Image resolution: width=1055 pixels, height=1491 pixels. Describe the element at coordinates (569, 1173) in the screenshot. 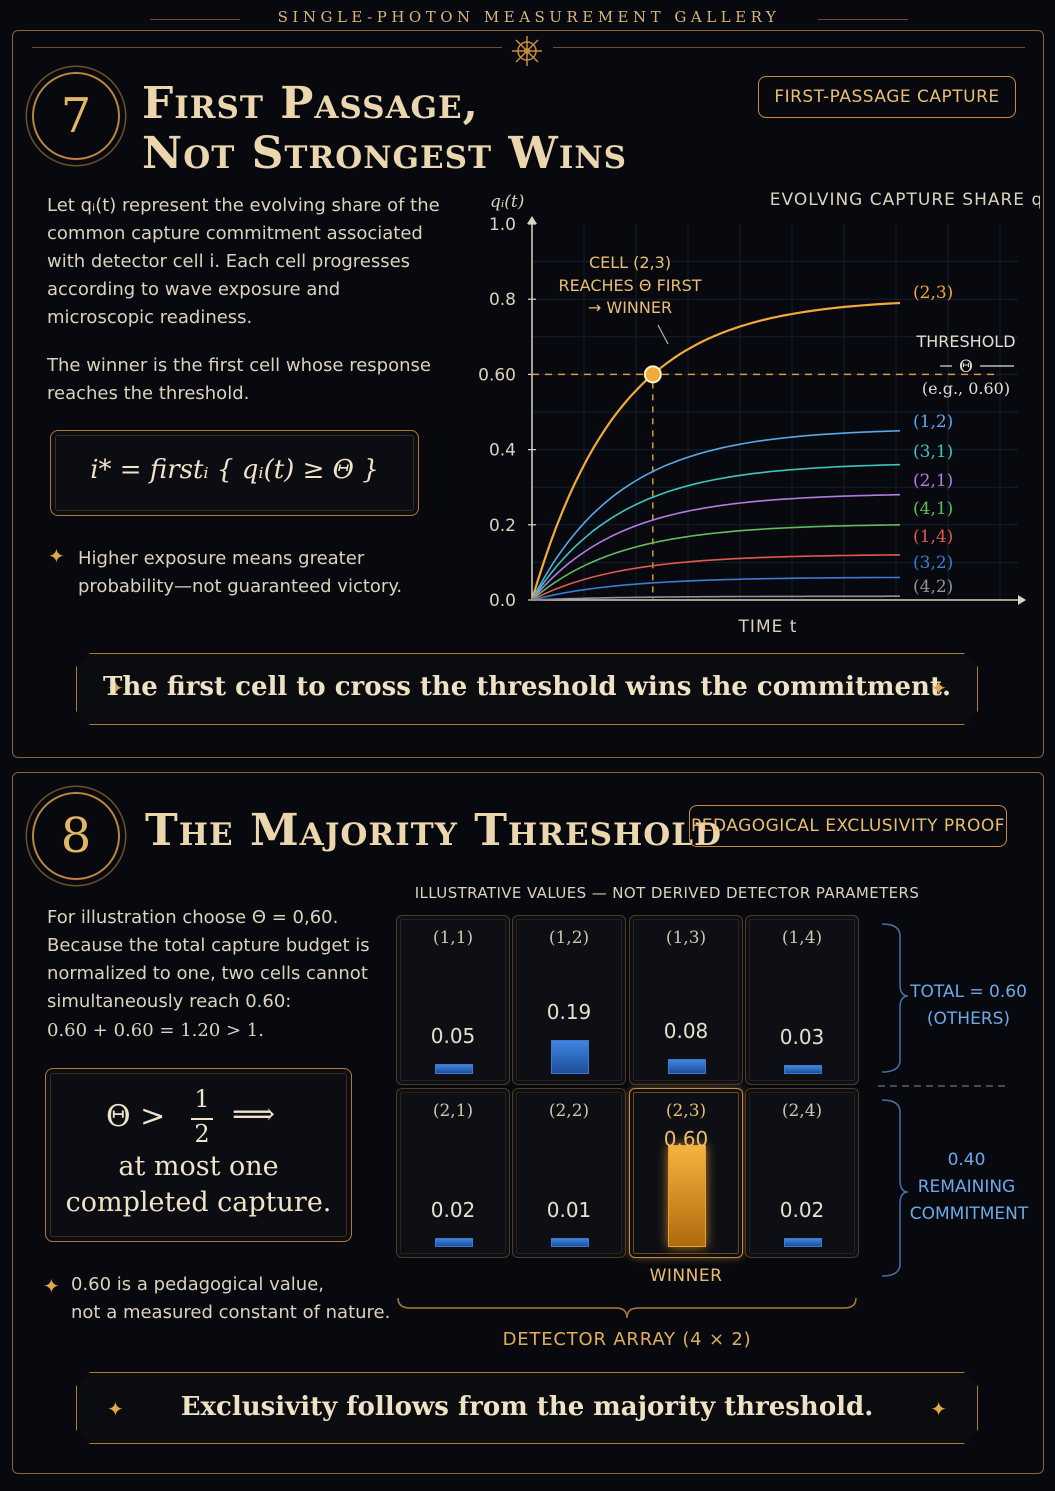

I see `detector-cell: (2,2) 0.01` at that location.